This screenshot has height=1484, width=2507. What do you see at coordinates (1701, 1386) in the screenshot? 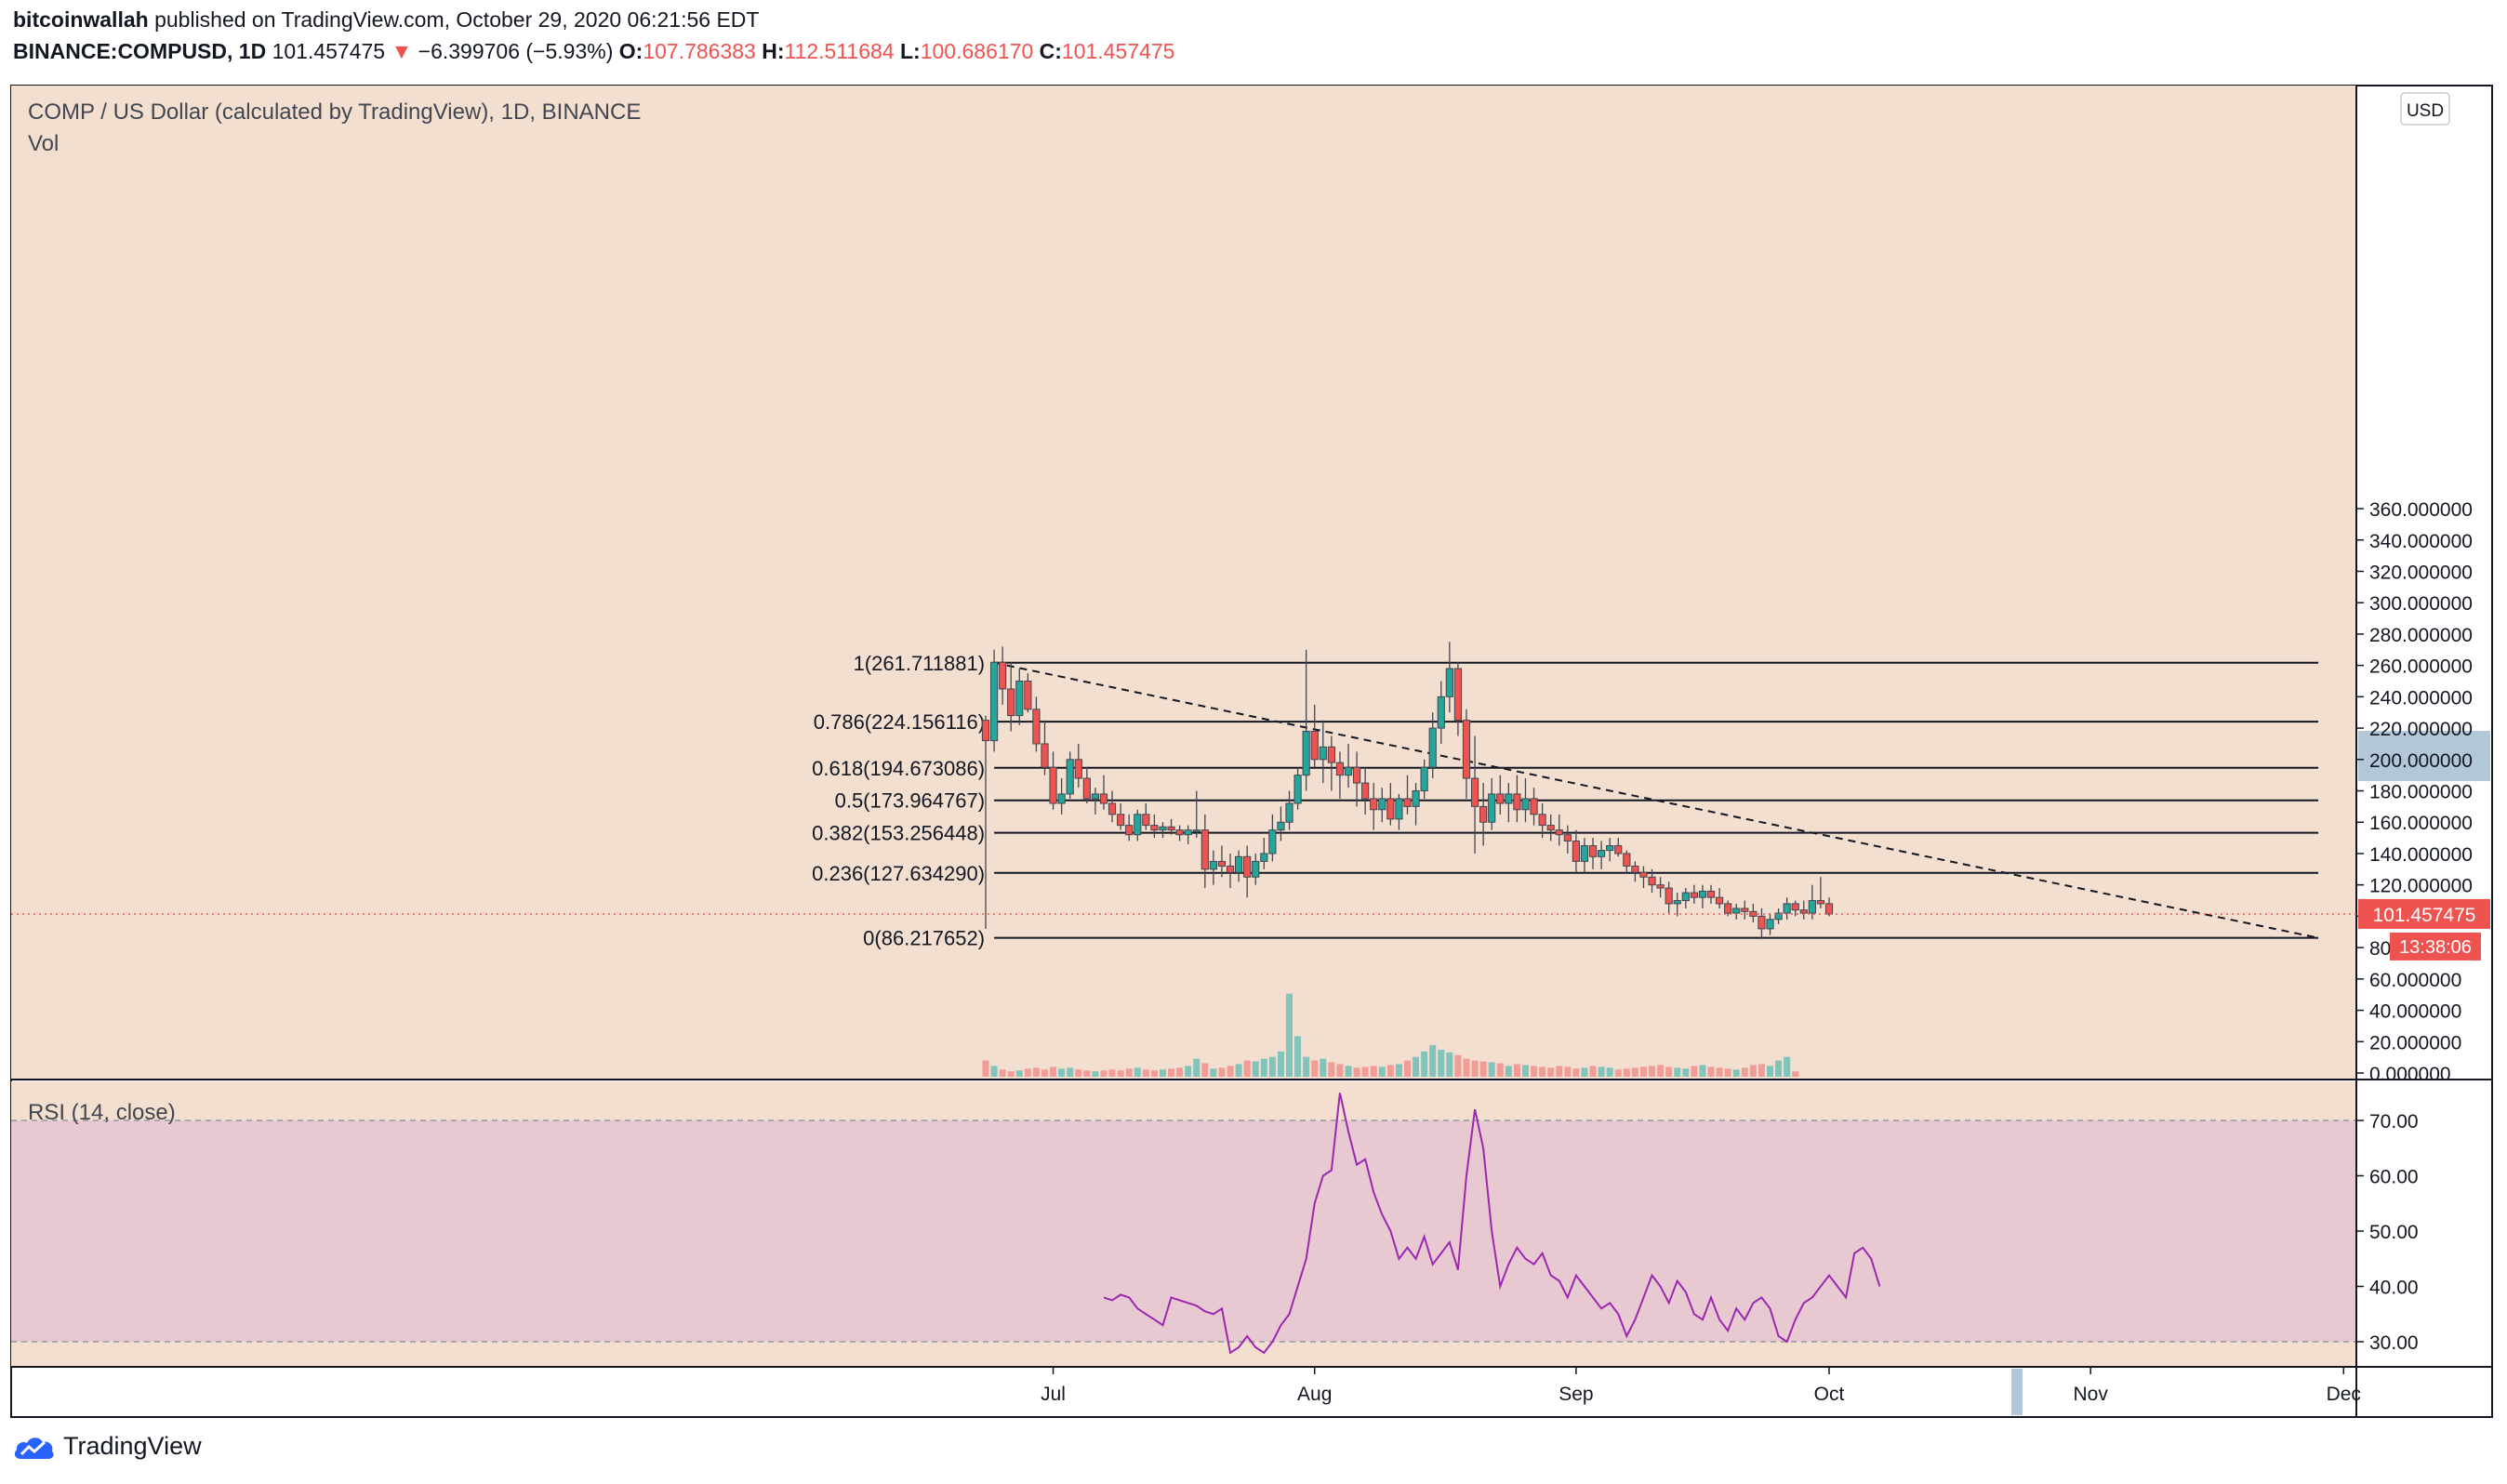
I see `time-axis: Jul Aug Sep Oct Nov Dec` at bounding box center [1701, 1386].